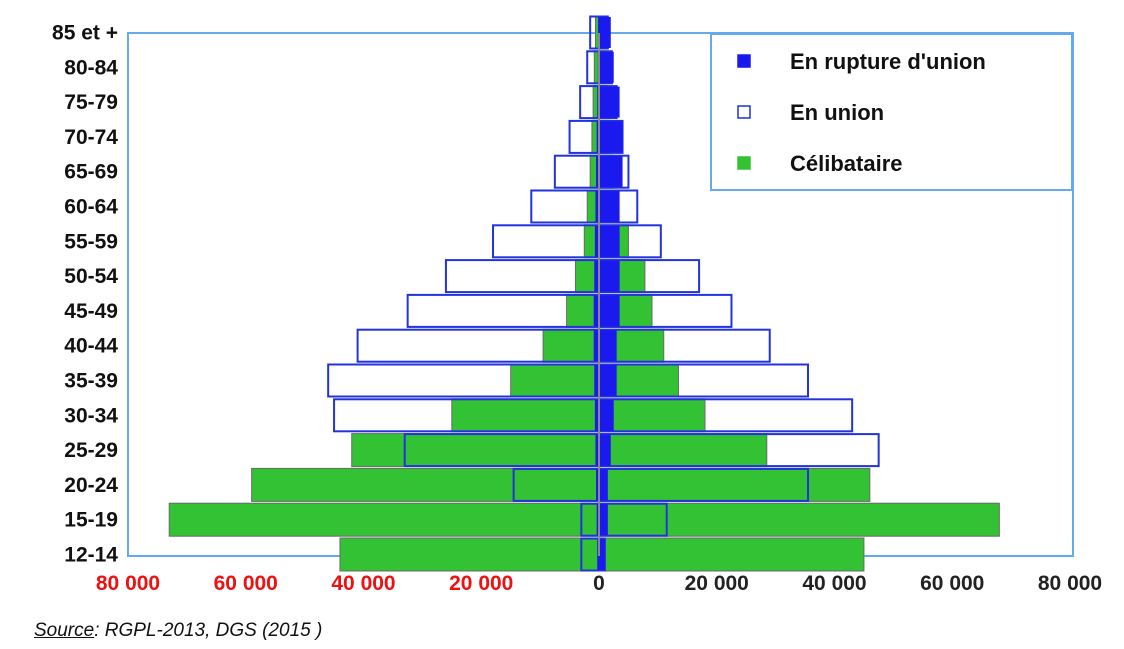 Image resolution: width=1124 pixels, height=649 pixels. I want to click on x-tick-right-4: 80 000, so click(1070, 583).